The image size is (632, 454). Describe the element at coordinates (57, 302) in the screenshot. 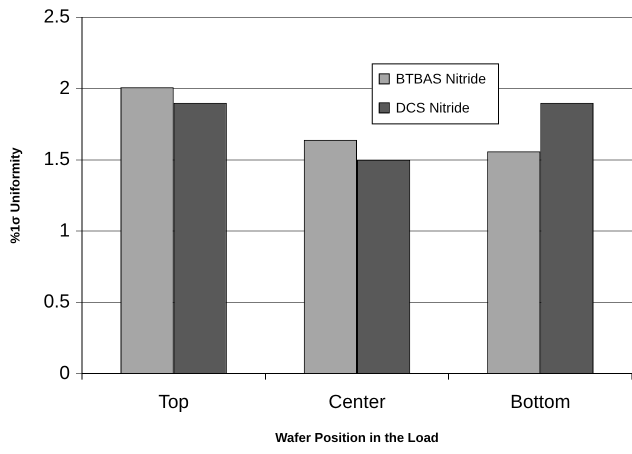

I see `y-tick-label: 0.5` at that location.